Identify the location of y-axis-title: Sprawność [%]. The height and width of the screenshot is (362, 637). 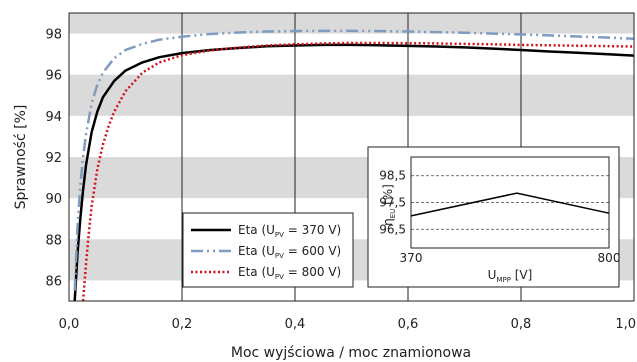
(21, 157).